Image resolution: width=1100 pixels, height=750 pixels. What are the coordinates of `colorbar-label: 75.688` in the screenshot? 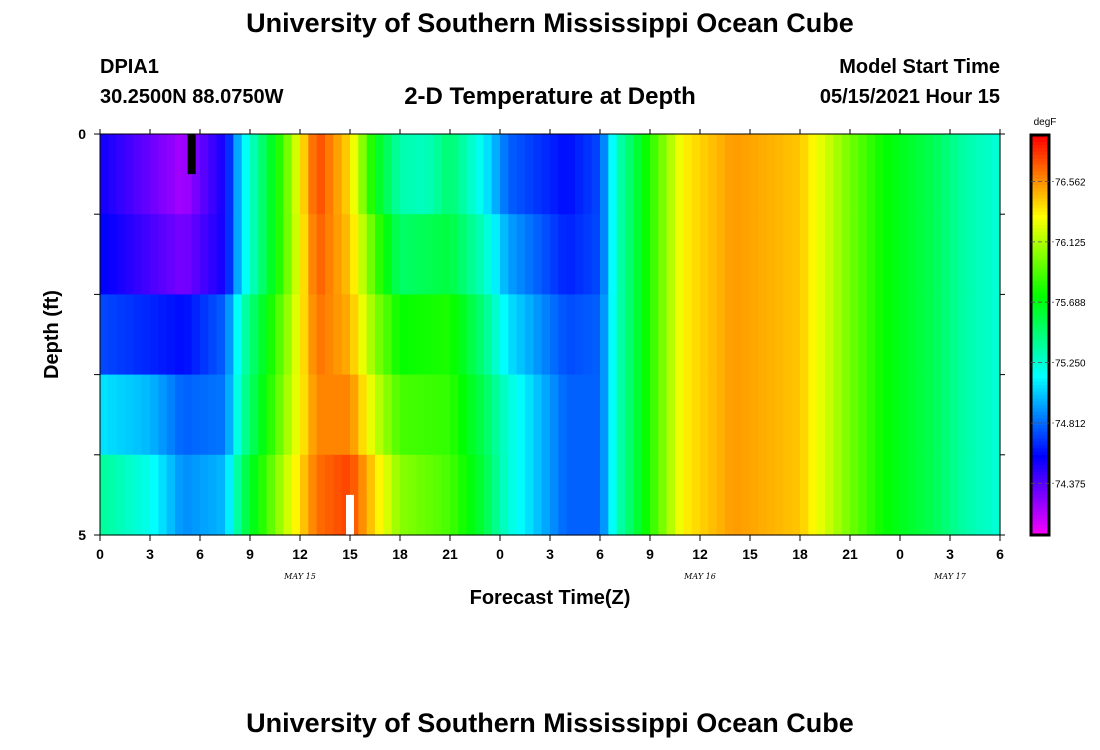 It's located at (1070, 303).